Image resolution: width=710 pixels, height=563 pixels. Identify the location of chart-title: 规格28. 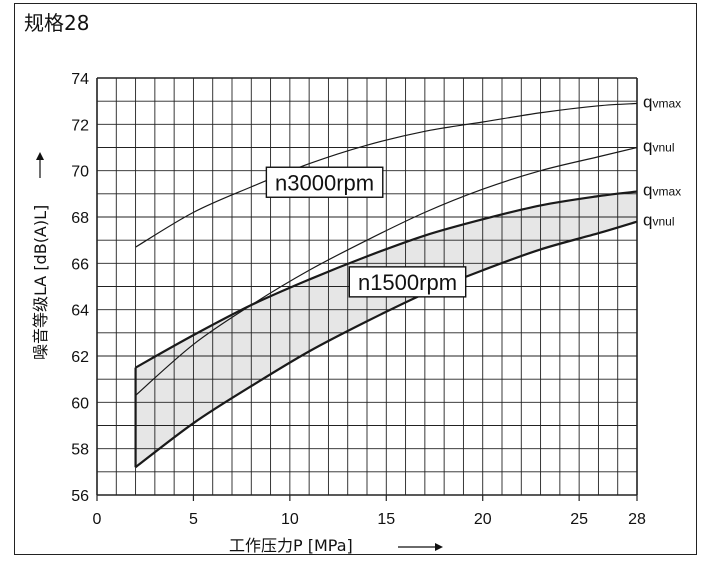
(56, 23).